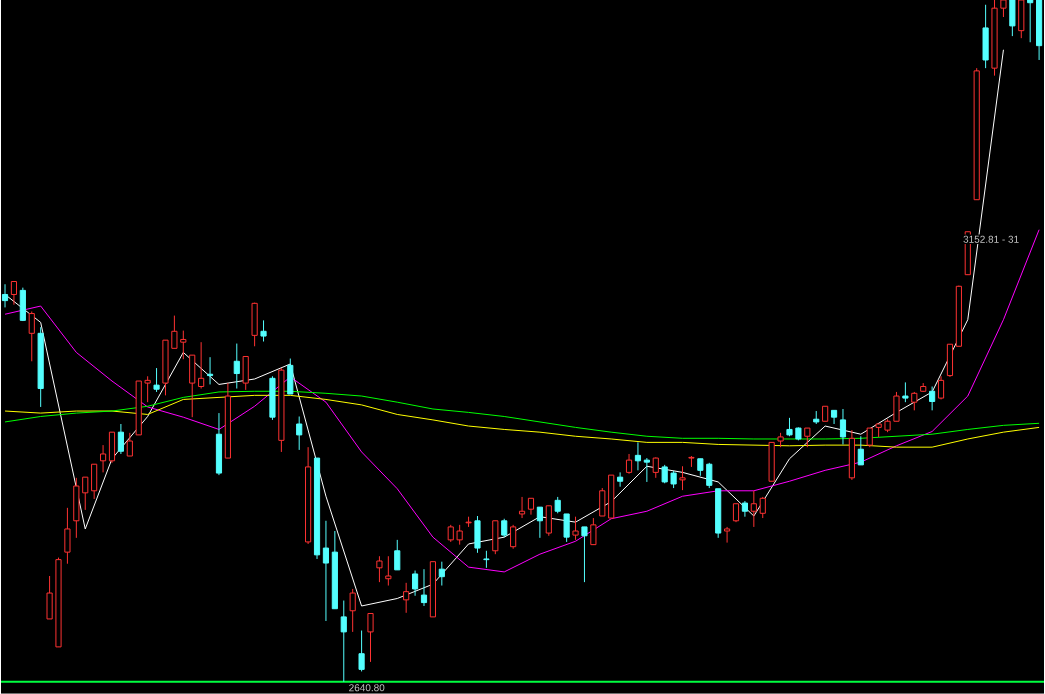 Image resolution: width=1045 pixels, height=694 pixels. I want to click on annotation: 3152.81 - 31, so click(991, 239).